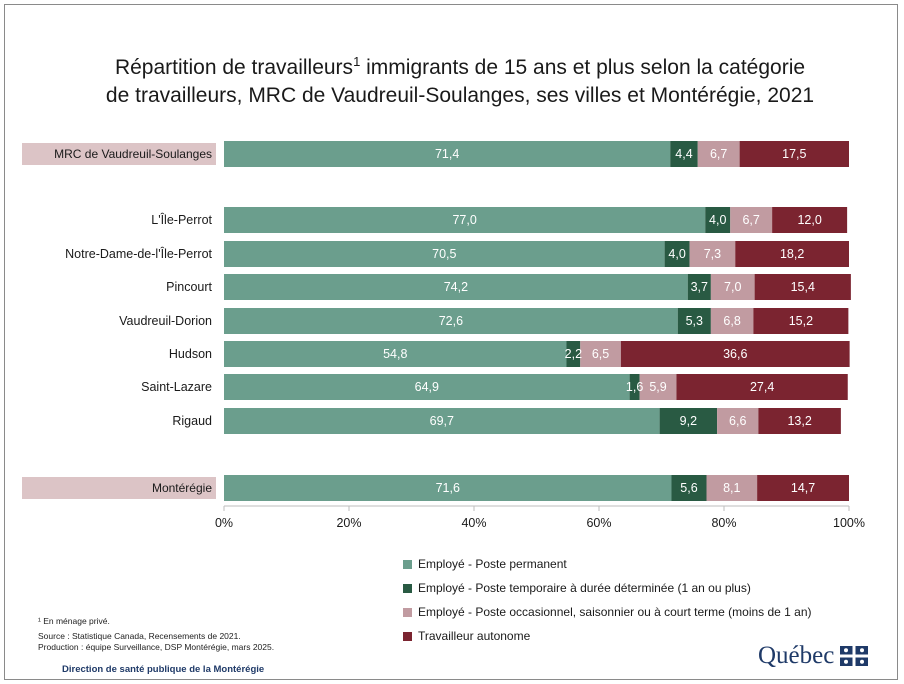 The width and height of the screenshot is (904, 684). I want to click on bar-monteregie-s1, so click(448, 488).